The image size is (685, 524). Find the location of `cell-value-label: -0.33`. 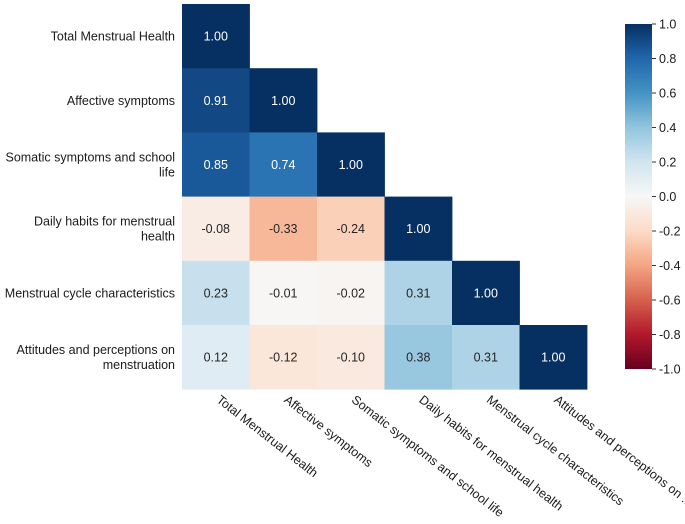

cell-value-label: -0.33 is located at coordinates (283, 229).